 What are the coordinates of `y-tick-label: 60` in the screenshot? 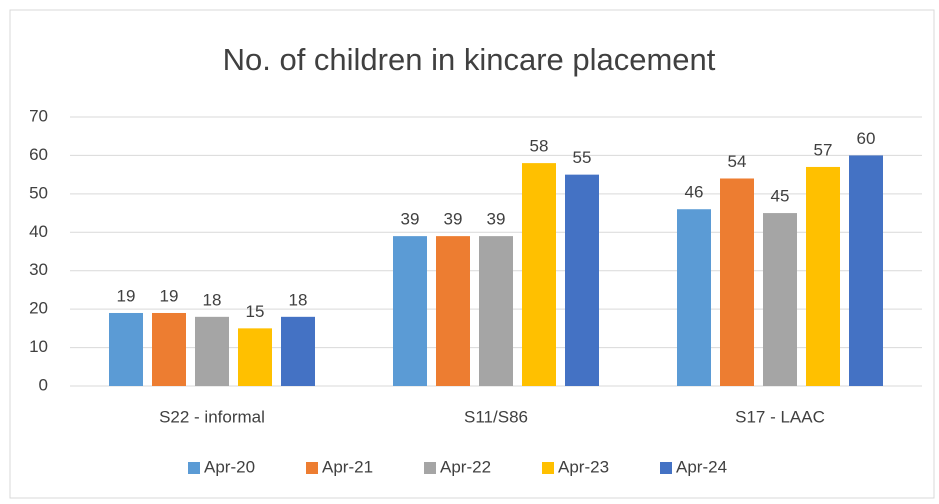 It's located at (38, 154).